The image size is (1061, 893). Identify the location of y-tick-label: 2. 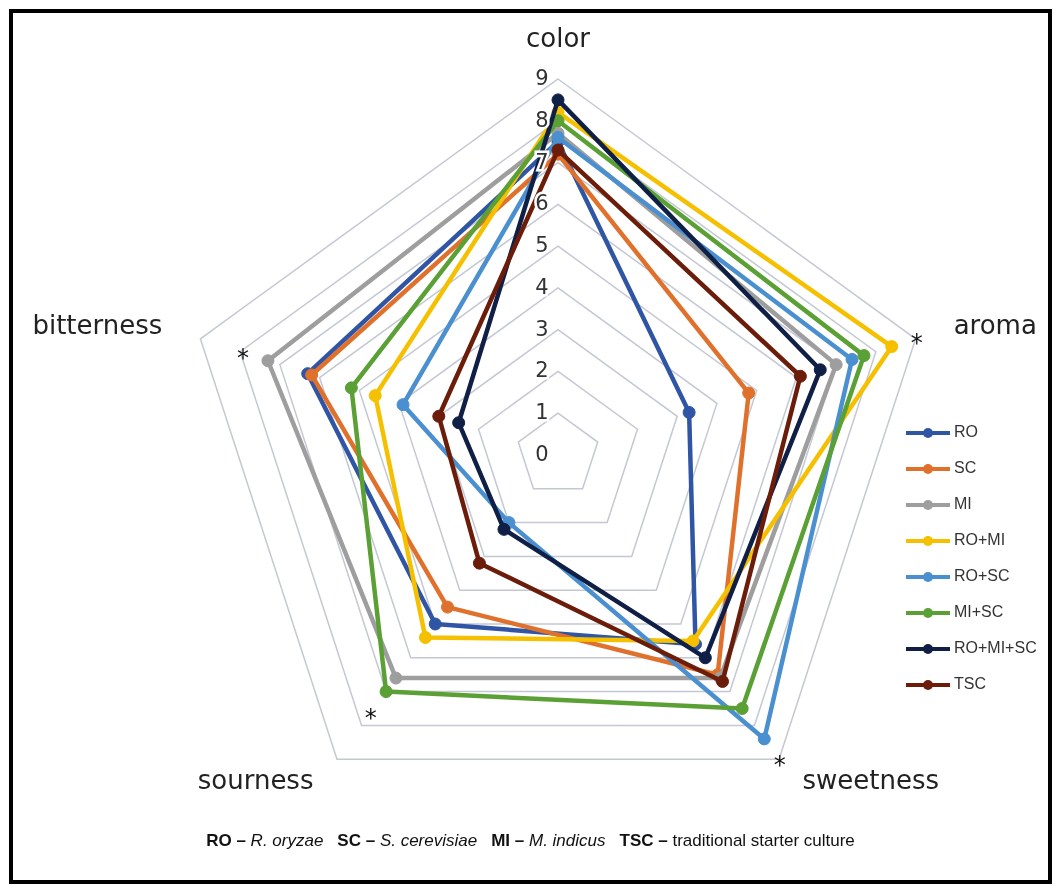
(542, 370).